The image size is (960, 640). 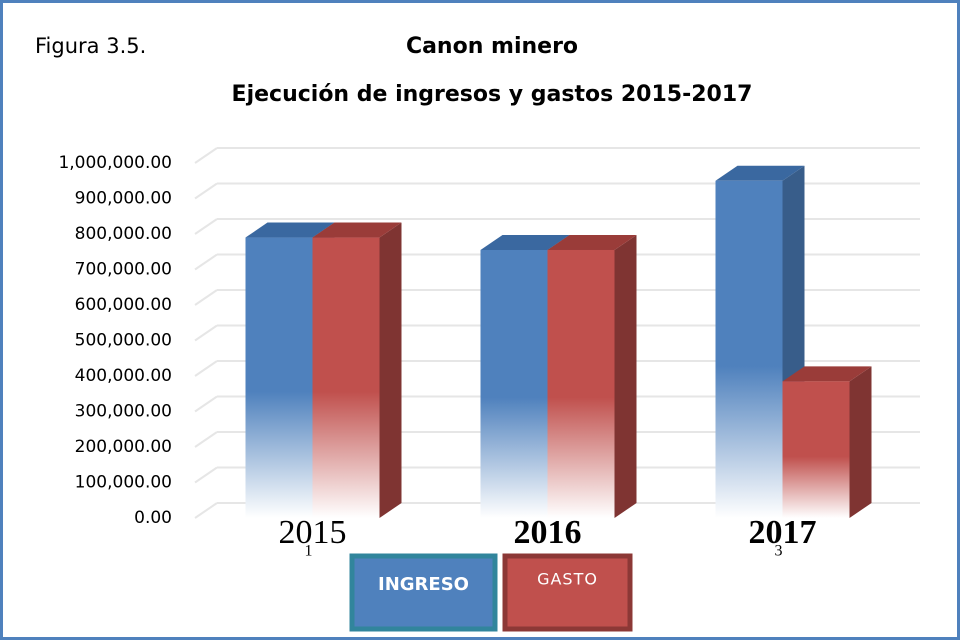 What do you see at coordinates (123, 305) in the screenshot?
I see `y-tick-label: 600,000.00` at bounding box center [123, 305].